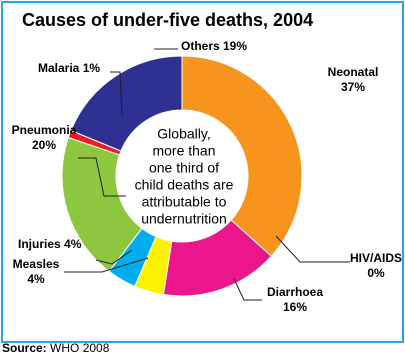 The height and width of the screenshot is (360, 405). What do you see at coordinates (184, 168) in the screenshot?
I see `center-text-line: one third of` at bounding box center [184, 168].